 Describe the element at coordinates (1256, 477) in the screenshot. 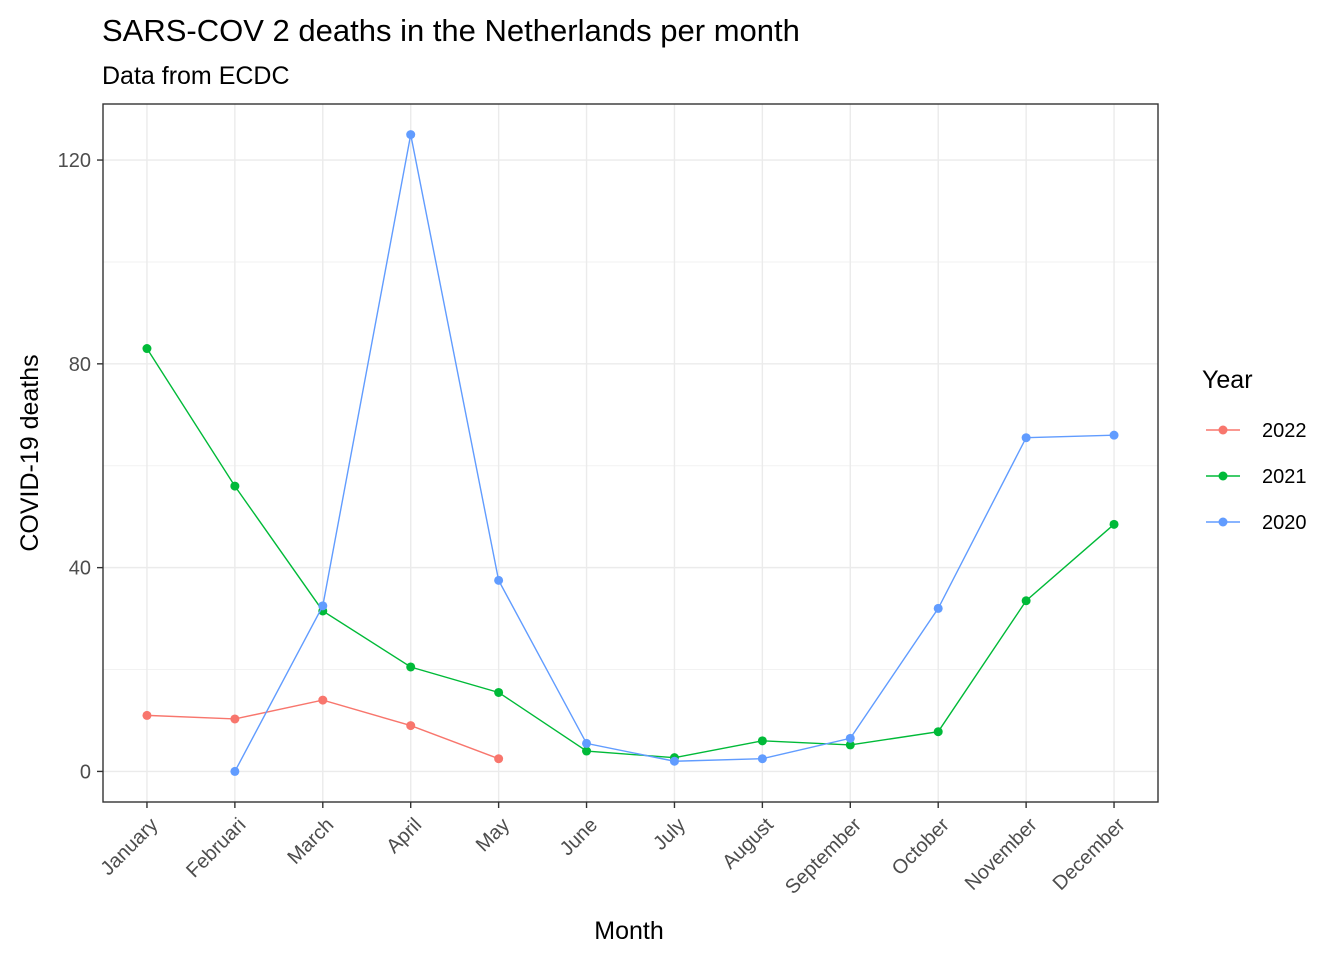

I see `legend-item-2021: 2021` at that location.